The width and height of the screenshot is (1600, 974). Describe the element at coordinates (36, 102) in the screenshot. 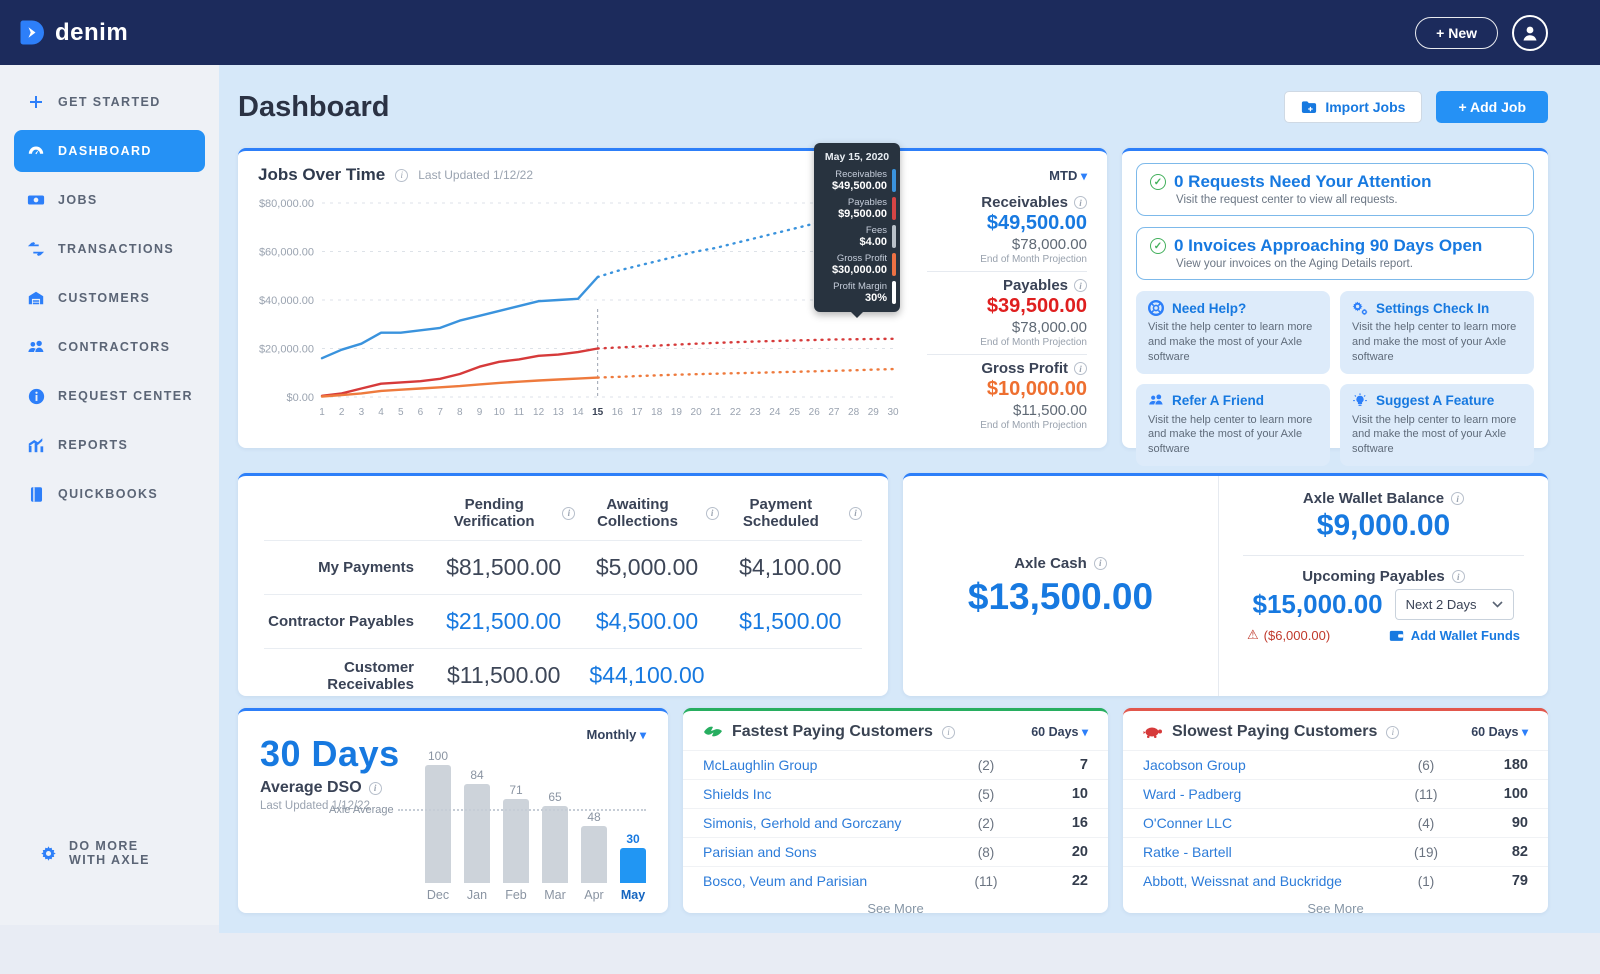

I see `plus-icon` at that location.